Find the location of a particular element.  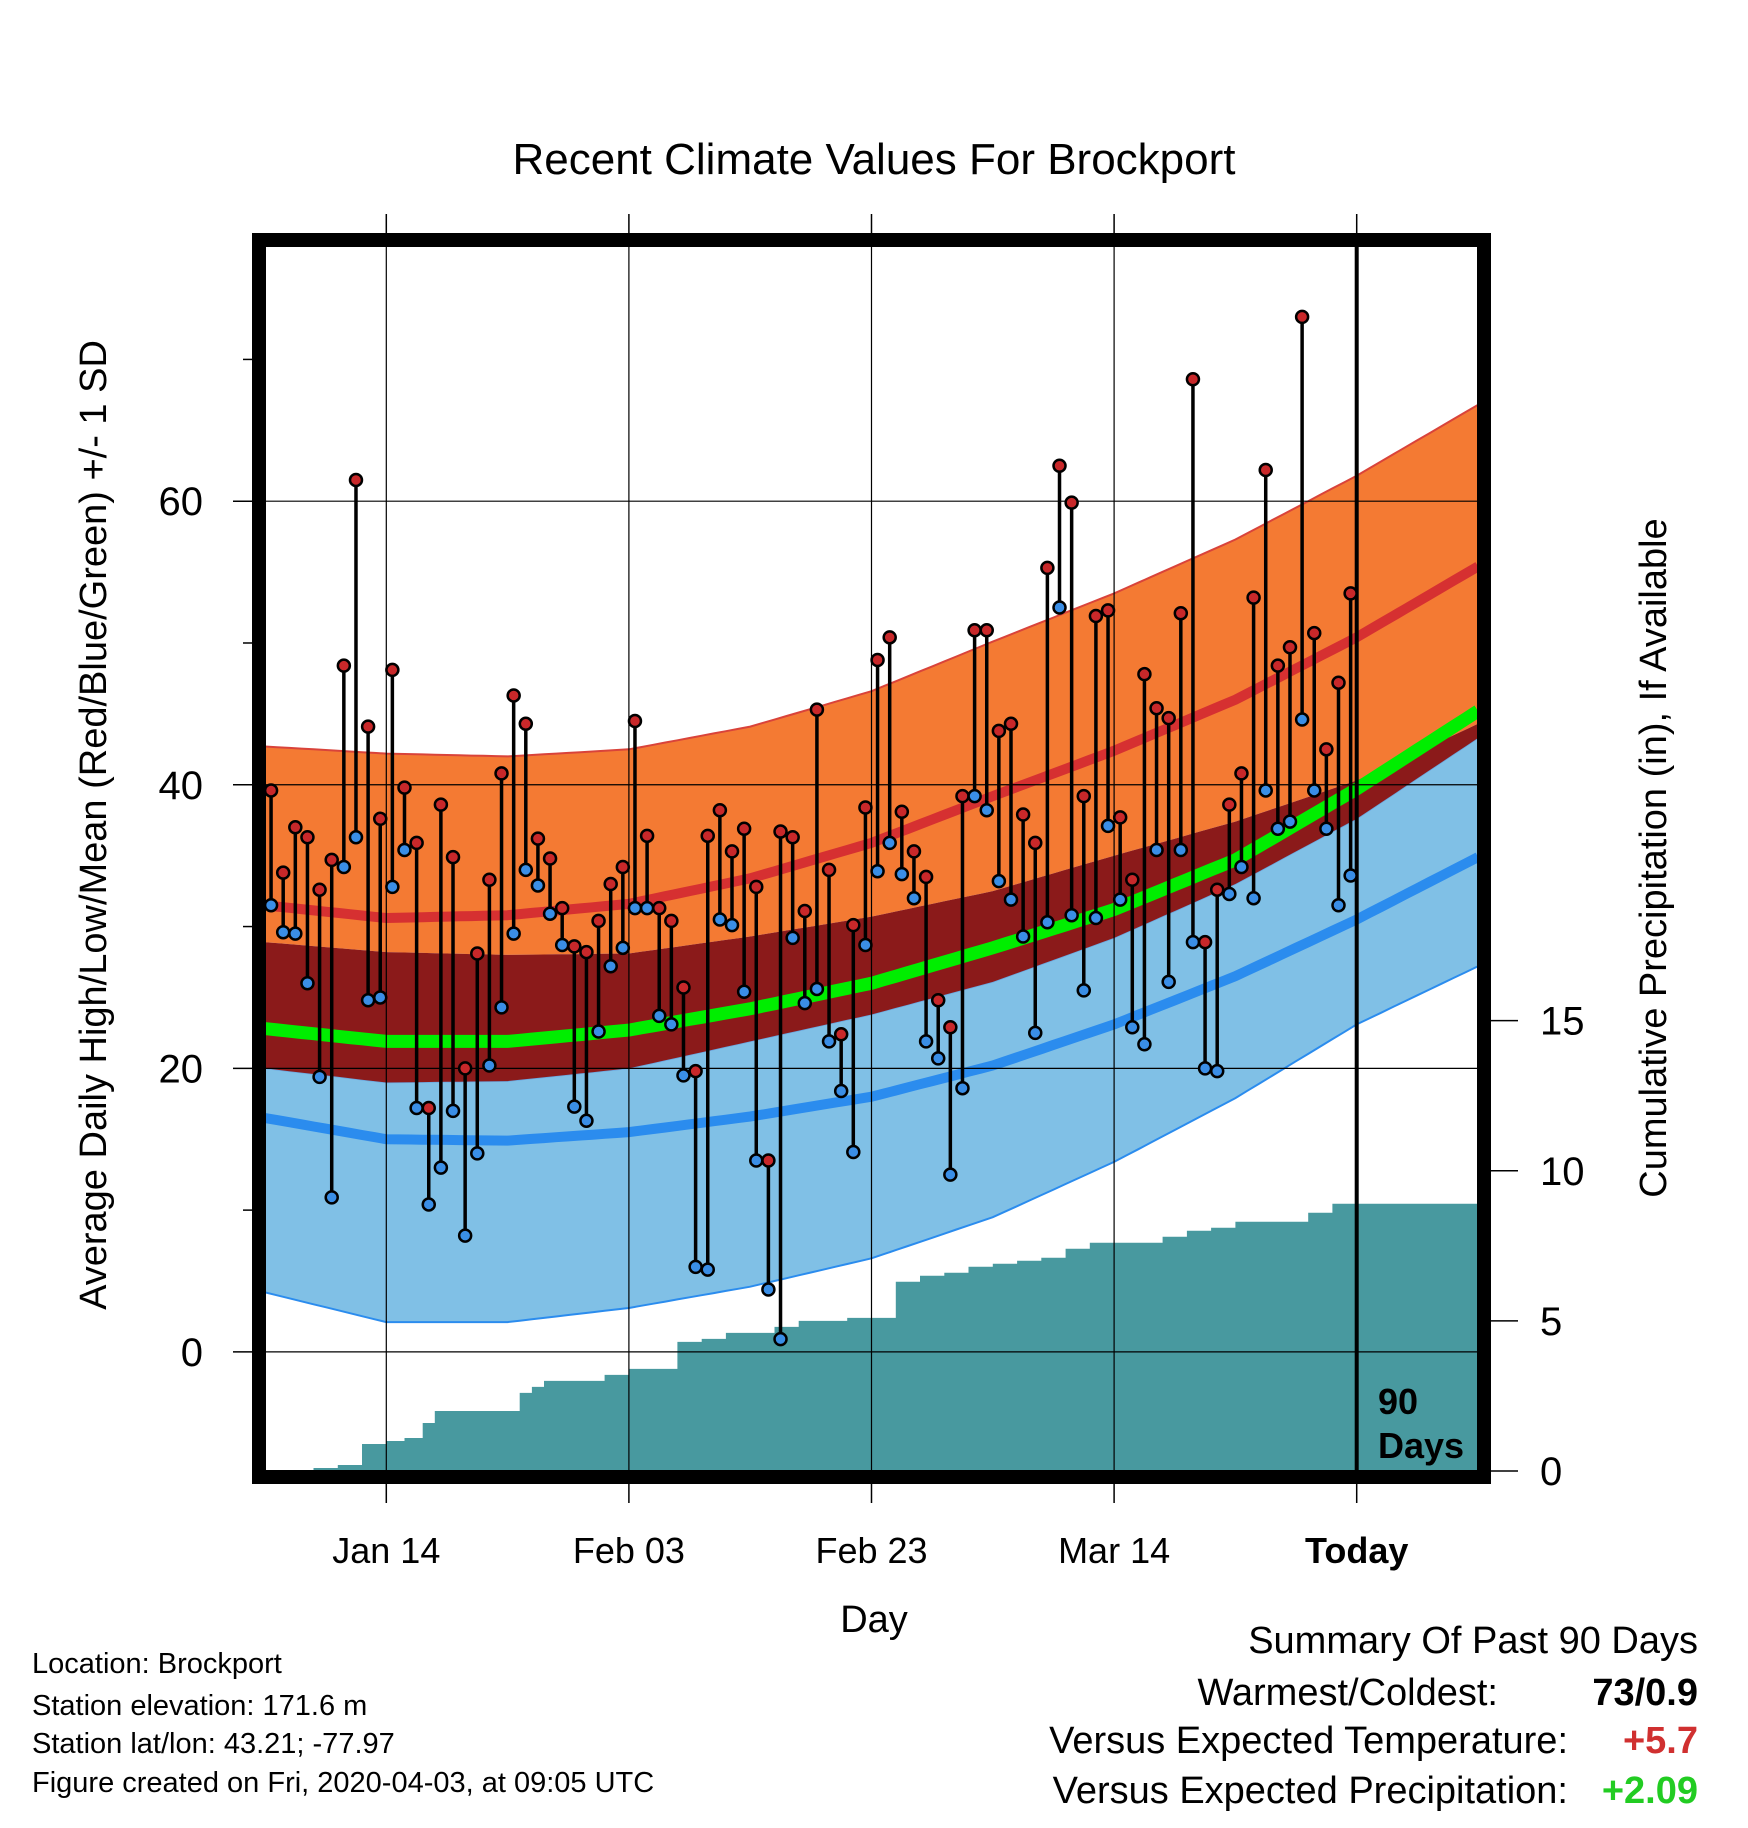

summary-precip-label: Versus Expected Precipitation: is located at coordinates (1310, 1791).